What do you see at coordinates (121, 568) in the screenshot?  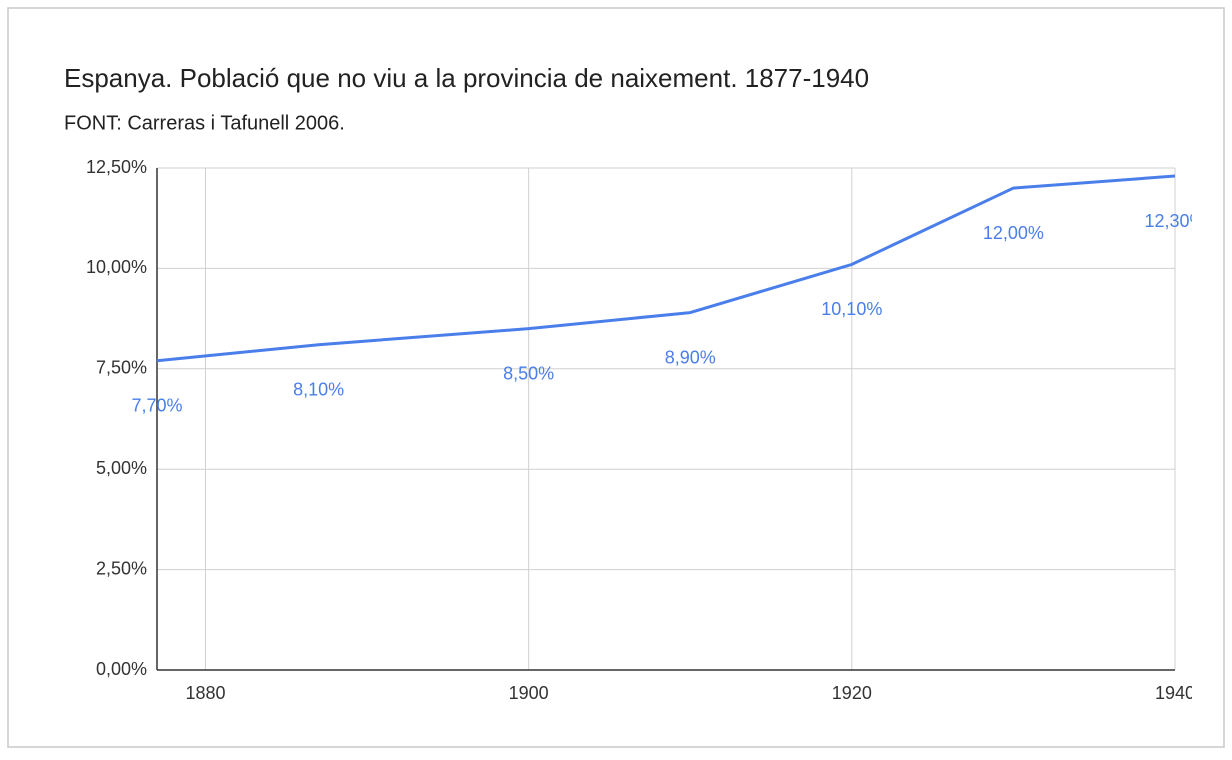 I see `y-tick-label: 2,50%` at bounding box center [121, 568].